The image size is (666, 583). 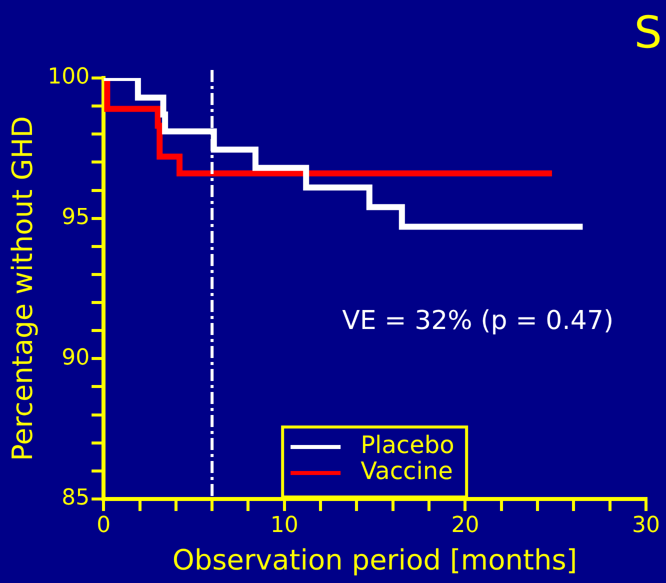 What do you see at coordinates (69, 77) in the screenshot?
I see `y-tick-label: 100` at bounding box center [69, 77].